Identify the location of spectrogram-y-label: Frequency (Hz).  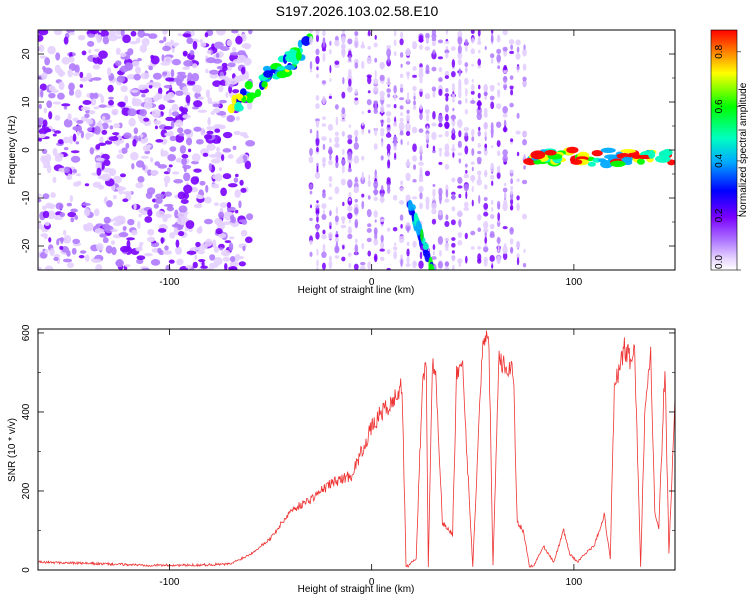
(12, 150).